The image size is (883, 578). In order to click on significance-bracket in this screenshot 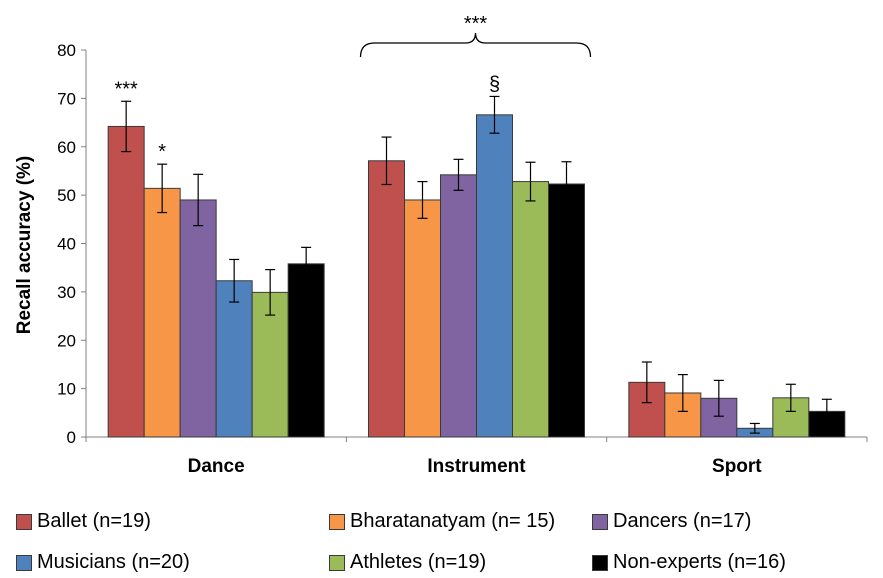, I will do `click(475, 45)`.